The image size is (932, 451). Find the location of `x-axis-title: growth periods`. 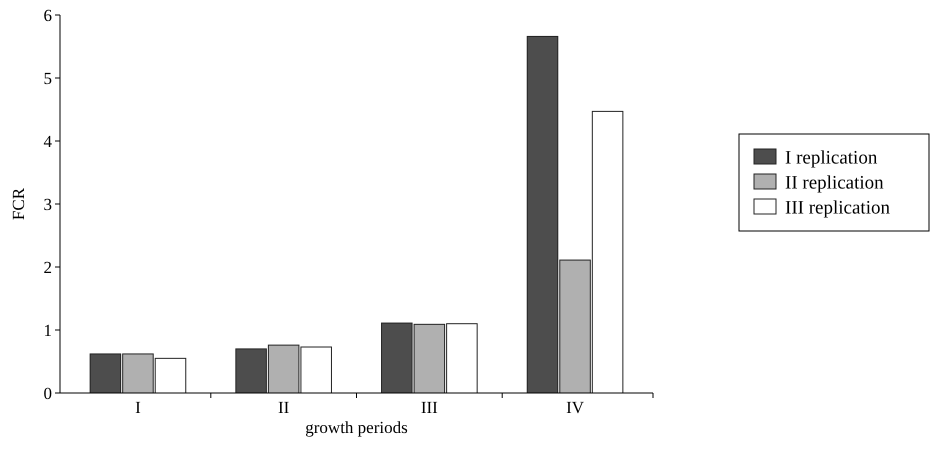

x-axis-title: growth periods is located at coordinates (356, 427).